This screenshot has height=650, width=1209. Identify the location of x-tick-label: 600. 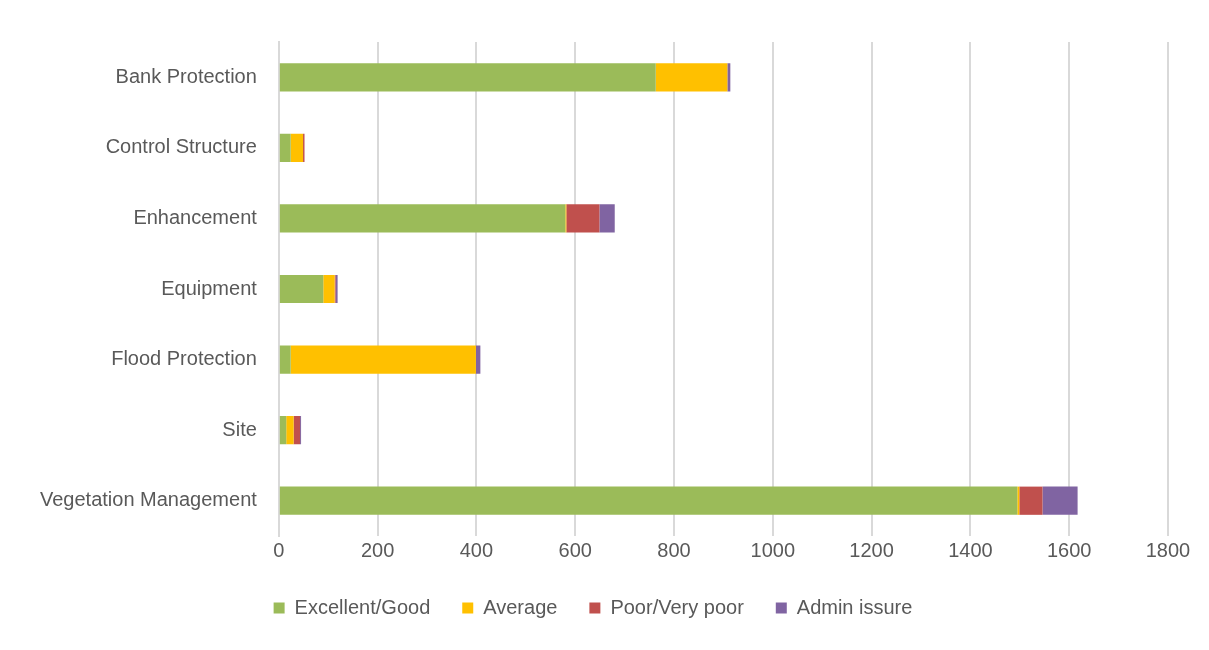
(575, 549).